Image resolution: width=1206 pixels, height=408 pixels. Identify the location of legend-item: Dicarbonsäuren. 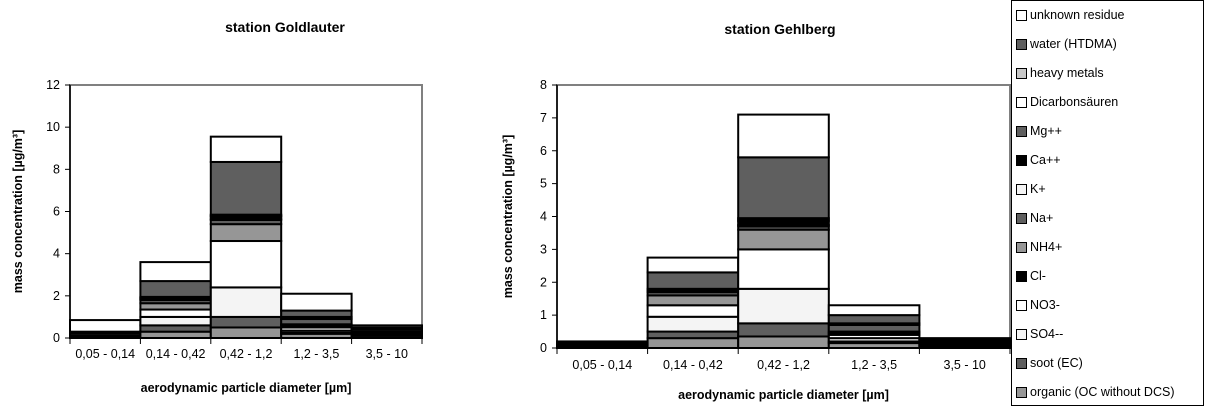
(1067, 102).